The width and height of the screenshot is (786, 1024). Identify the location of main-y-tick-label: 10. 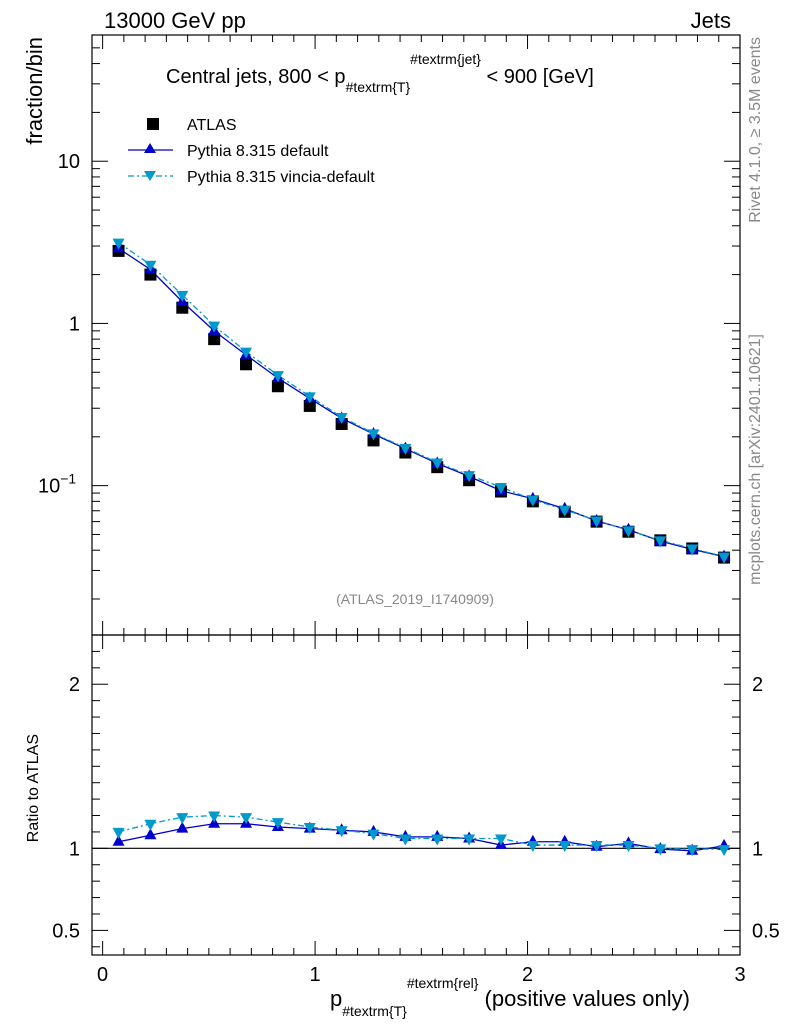
(69, 162).